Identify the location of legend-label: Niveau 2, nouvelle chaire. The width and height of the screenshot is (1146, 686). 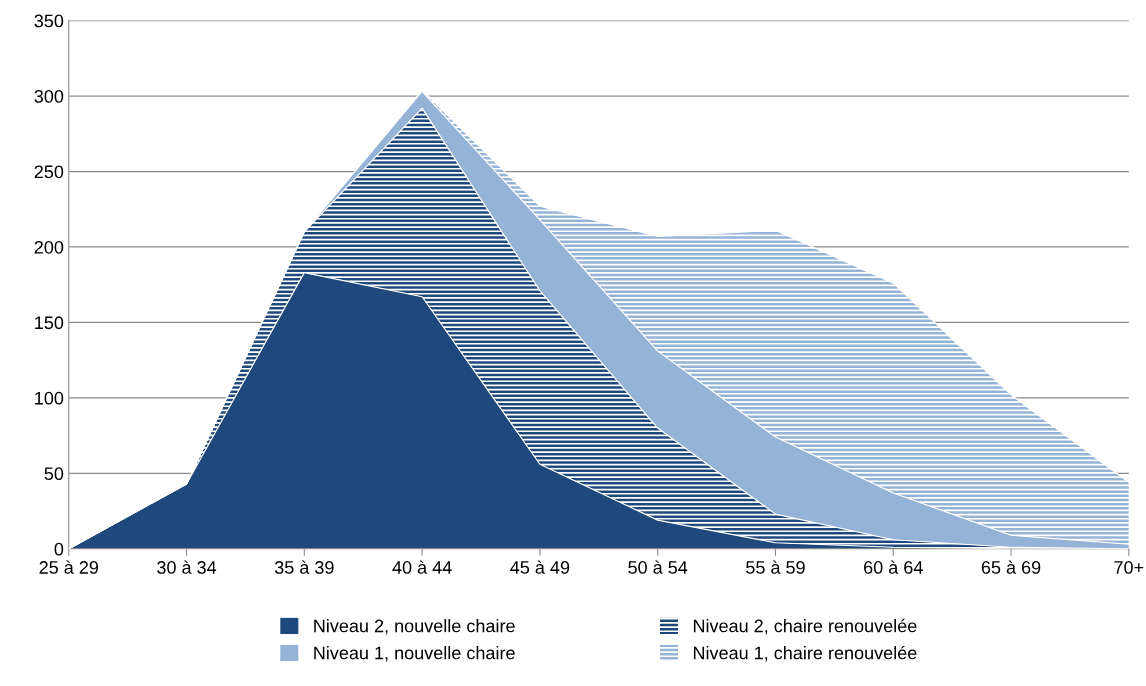
(414, 627).